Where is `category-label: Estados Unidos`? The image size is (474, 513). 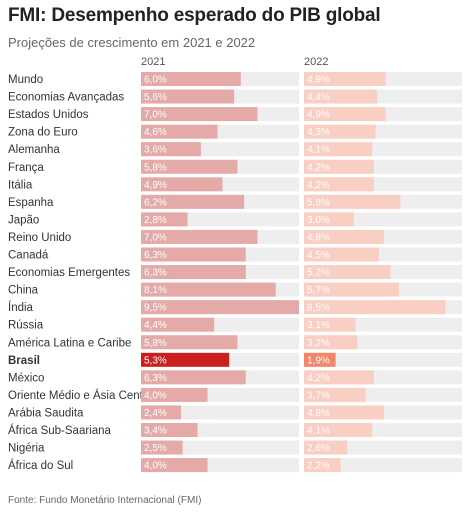 category-label: Estados Unidos is located at coordinates (48, 115).